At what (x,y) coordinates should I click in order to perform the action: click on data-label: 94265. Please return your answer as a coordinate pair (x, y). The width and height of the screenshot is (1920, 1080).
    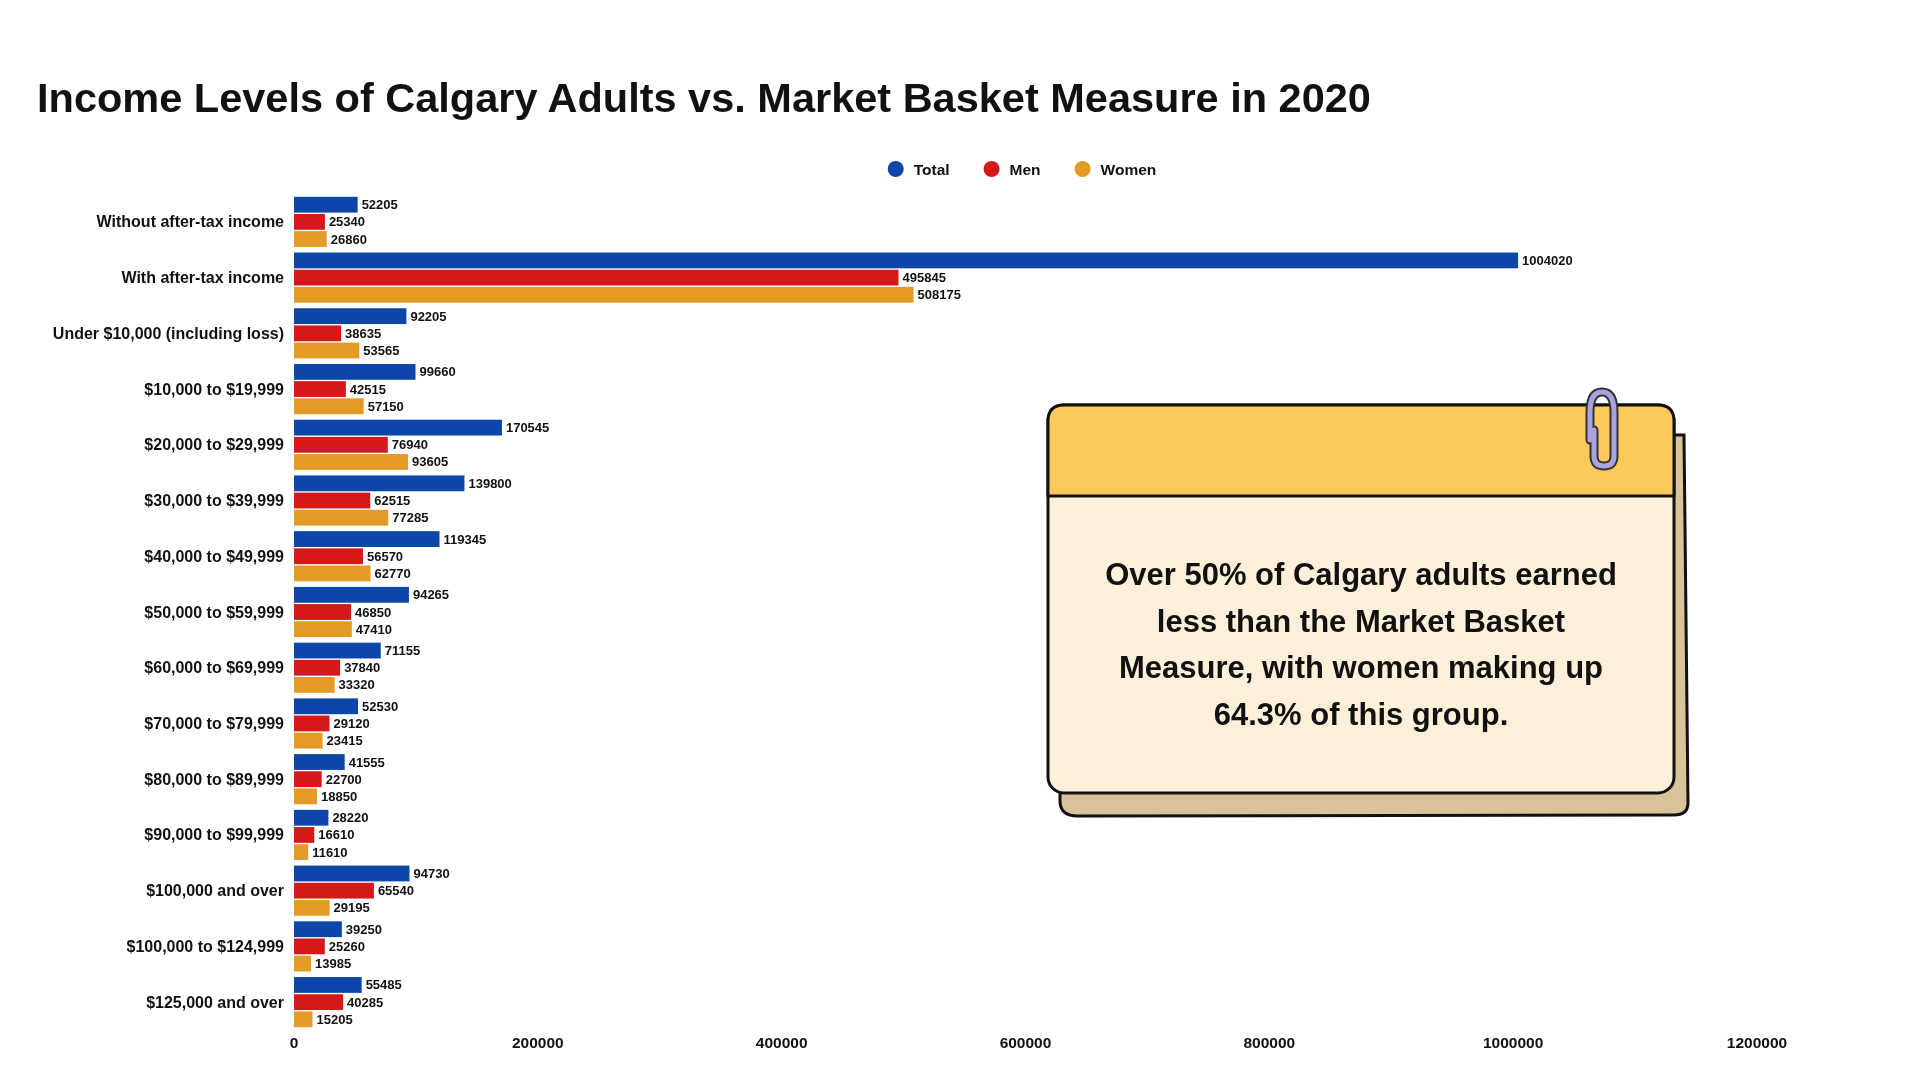
    Looking at the image, I should click on (431, 595).